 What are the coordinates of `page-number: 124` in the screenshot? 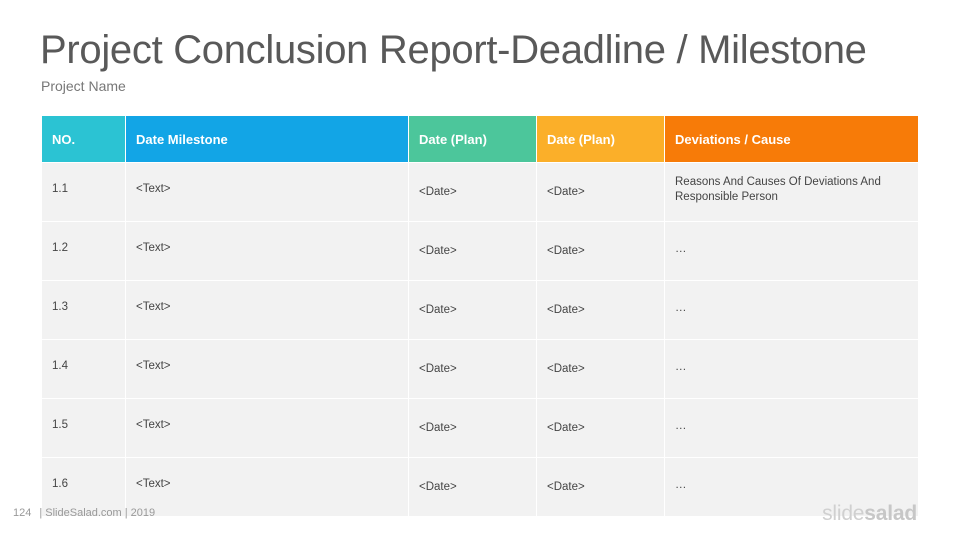 It's located at (22, 513).